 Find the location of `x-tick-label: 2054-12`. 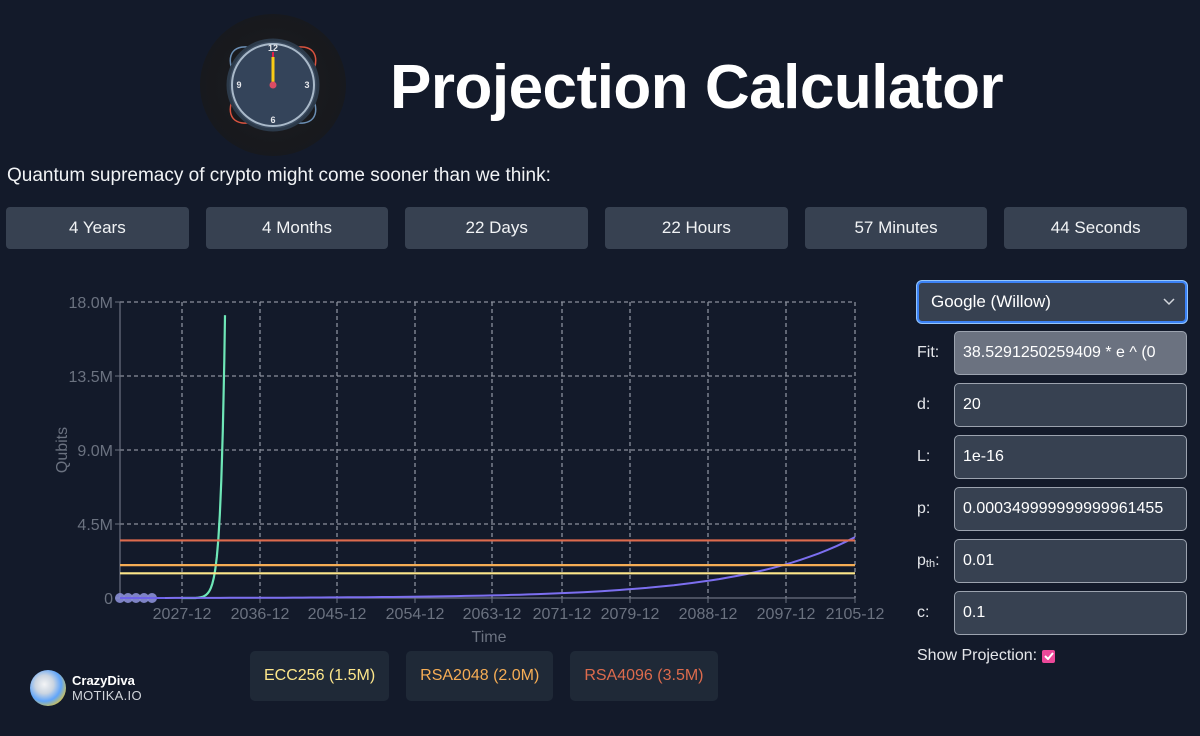

x-tick-label: 2054-12 is located at coordinates (415, 614).